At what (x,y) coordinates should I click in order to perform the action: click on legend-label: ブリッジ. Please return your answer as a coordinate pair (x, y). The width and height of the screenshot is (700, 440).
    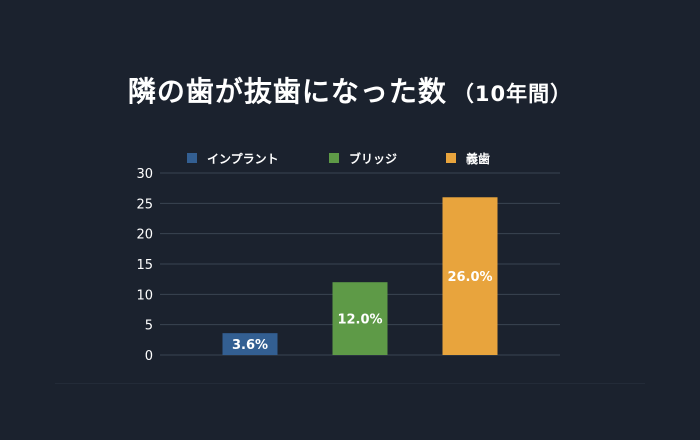
    Looking at the image, I should click on (373, 158).